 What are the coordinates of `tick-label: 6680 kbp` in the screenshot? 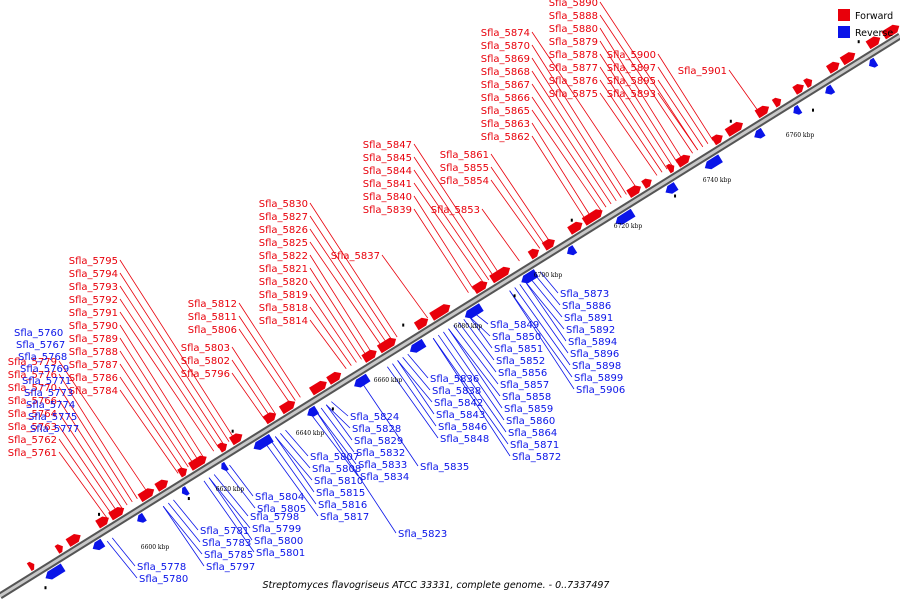 It's located at (468, 326).